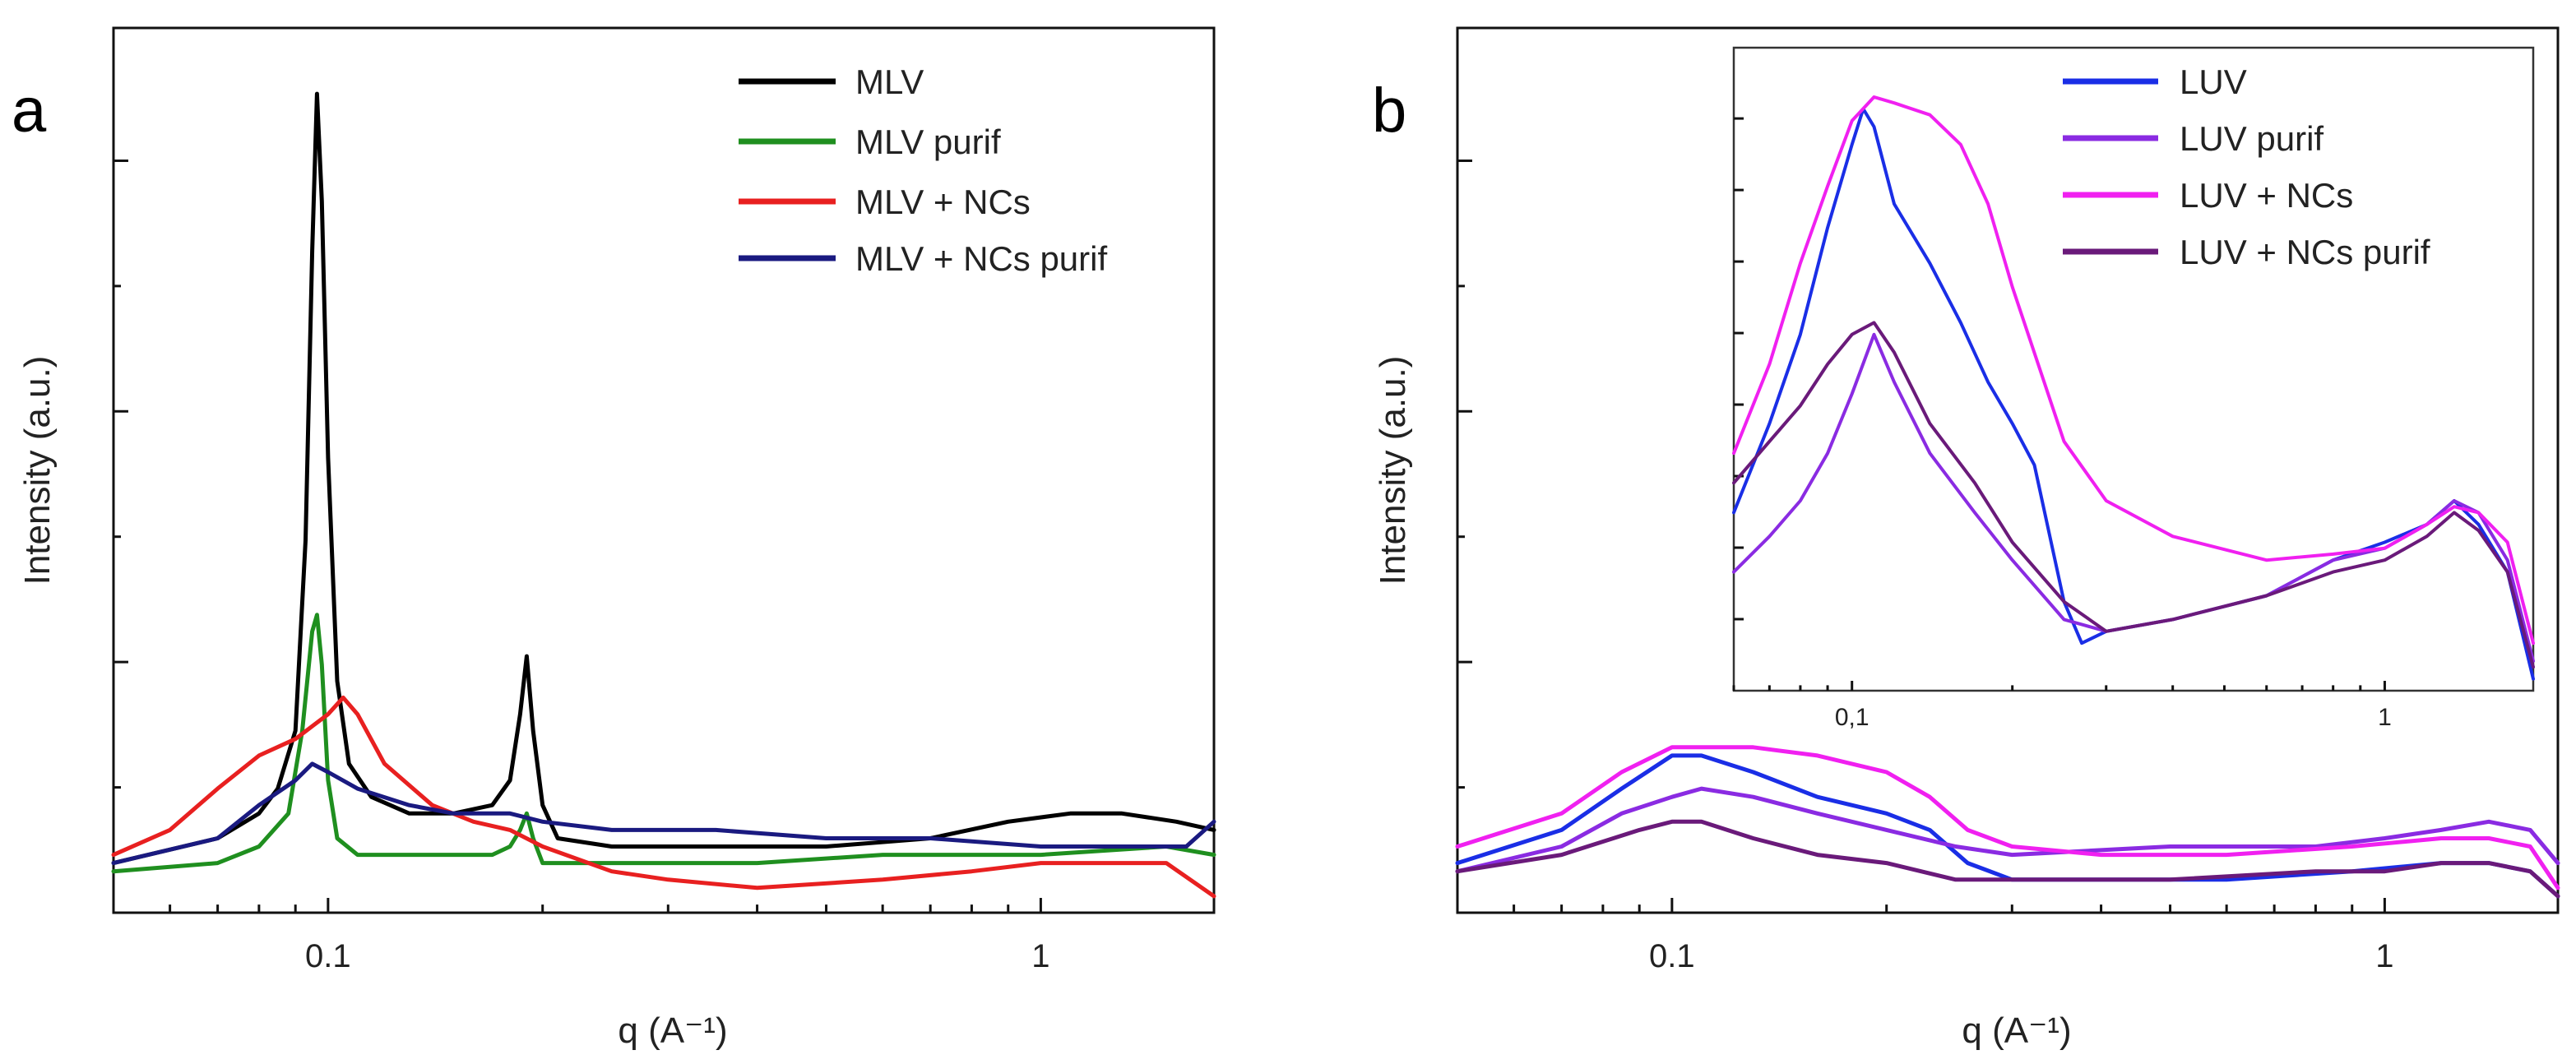 The width and height of the screenshot is (2576, 1064). I want to click on legend-label-luv-purif: LUV purif, so click(2251, 138).